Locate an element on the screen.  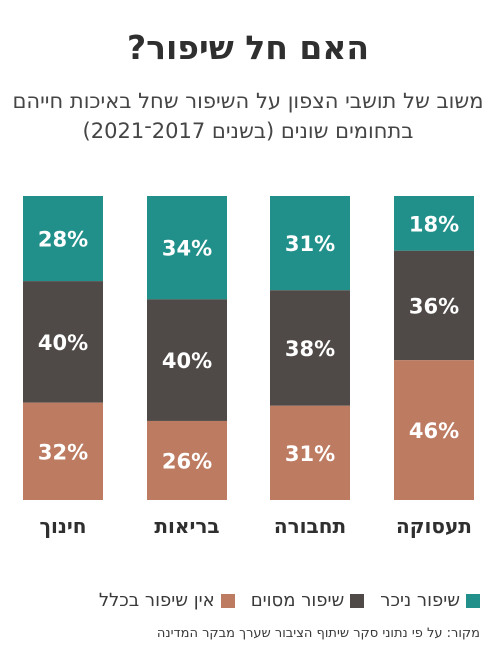
bar-education-significant is located at coordinates (63, 239).